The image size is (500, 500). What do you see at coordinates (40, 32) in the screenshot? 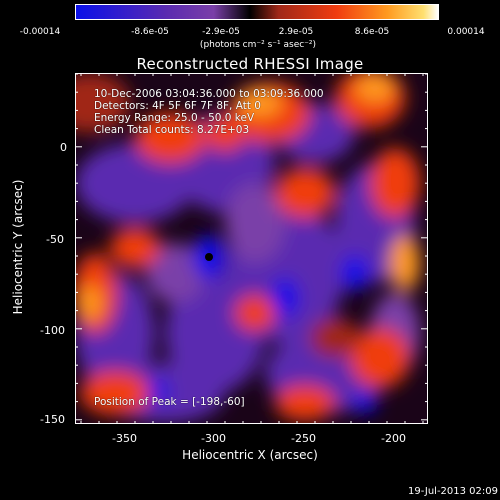
I see `colorbar-tick: -0.00014` at bounding box center [40, 32].